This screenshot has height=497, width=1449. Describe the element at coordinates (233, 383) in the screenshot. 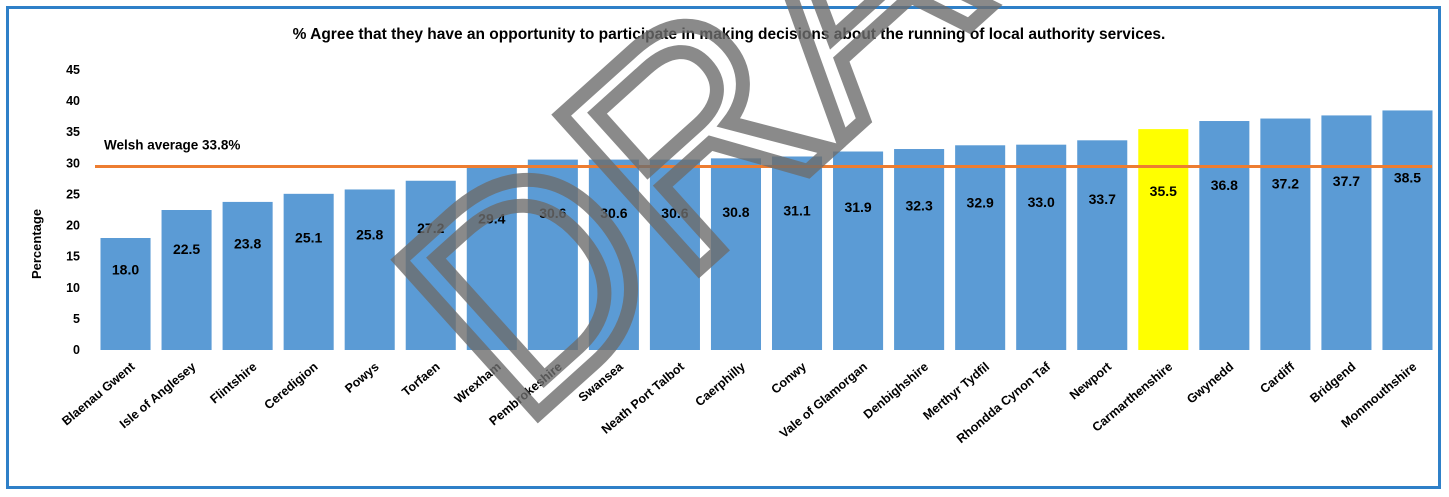

I see `category-label: Flintshire` at that location.